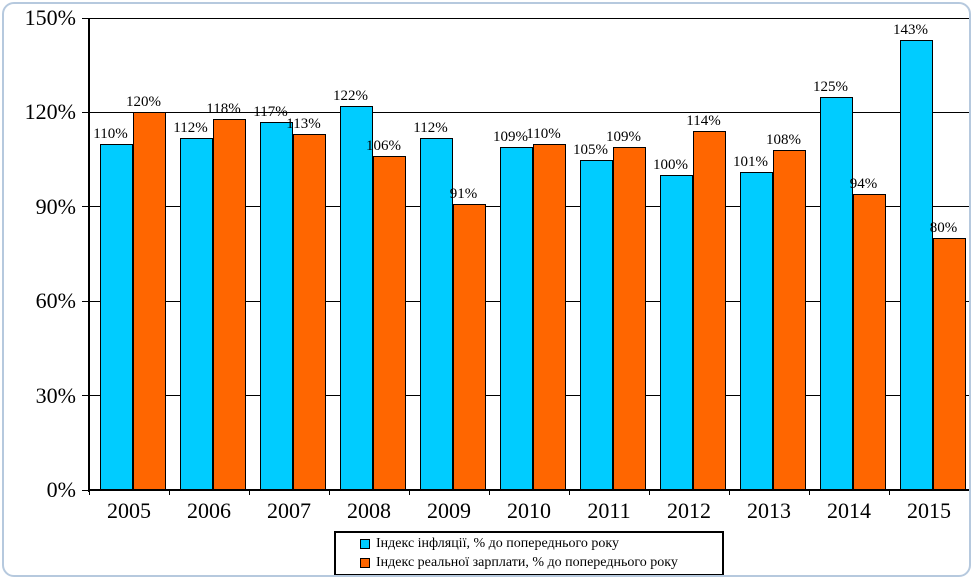  Describe the element at coordinates (356, 298) in the screenshot. I see `bar-inflation-2008` at that location.